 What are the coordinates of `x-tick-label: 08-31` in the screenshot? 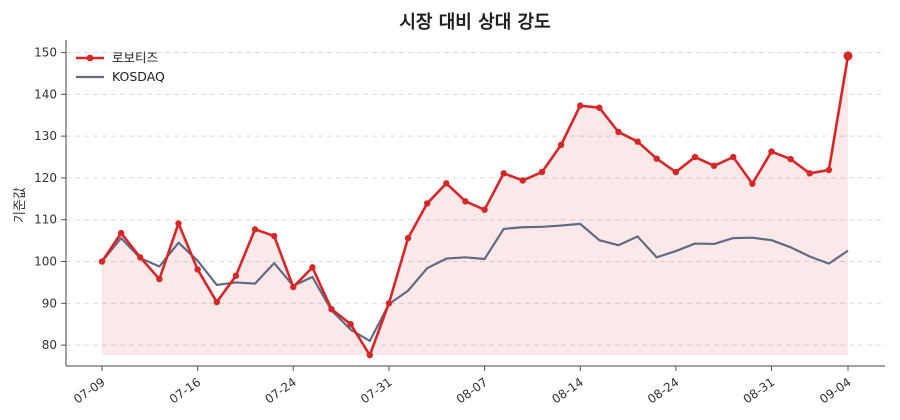 It's located at (759, 390).